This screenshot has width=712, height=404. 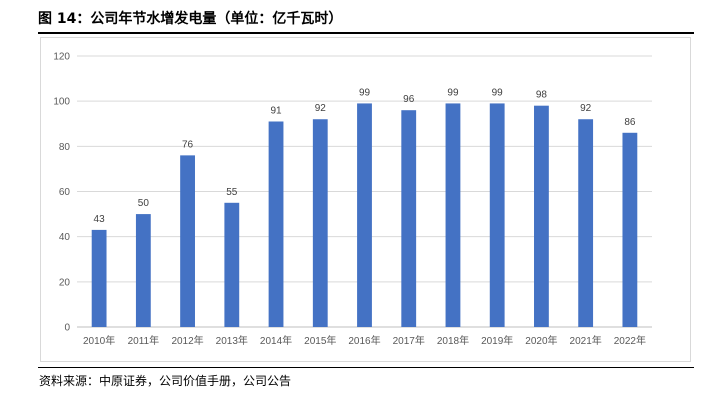 I want to click on x-tick-label: 2015年, so click(x=320, y=340).